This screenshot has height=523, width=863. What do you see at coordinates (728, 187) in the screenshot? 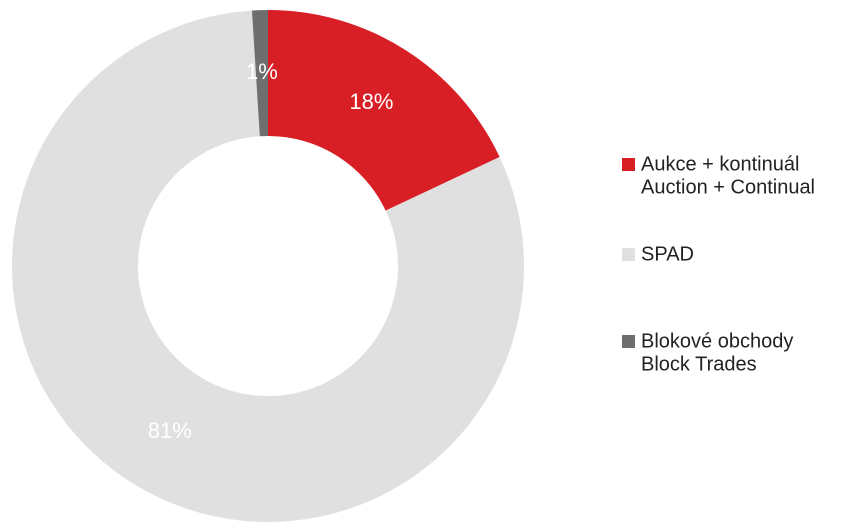
I see `legend-label: Auction + Continual` at bounding box center [728, 187].